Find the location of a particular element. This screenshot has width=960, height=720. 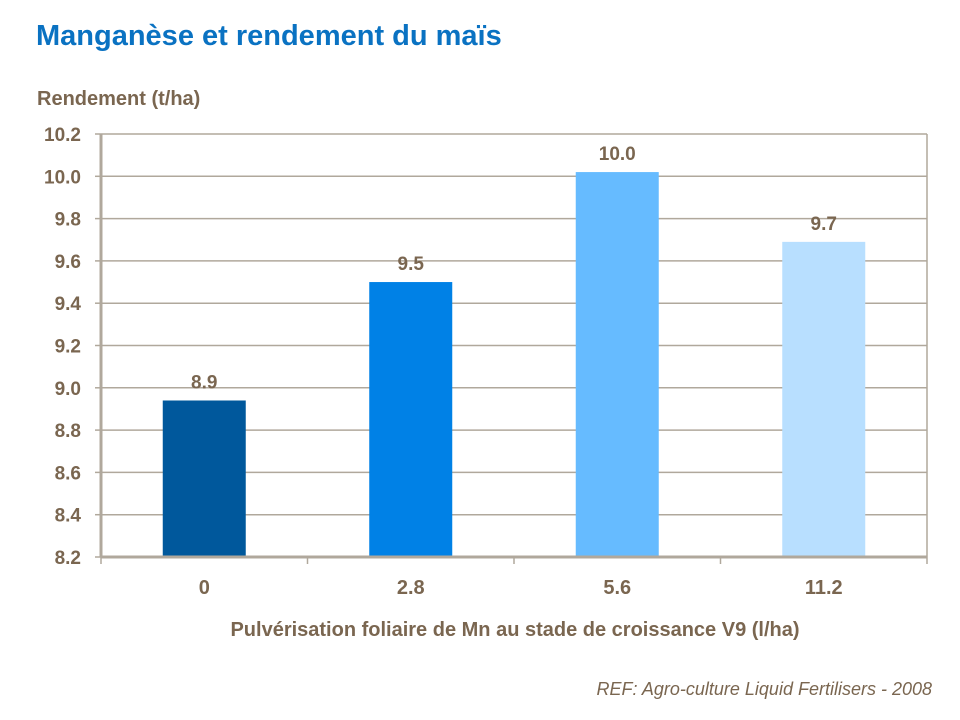

y-tick-label: 9.8 is located at coordinates (68, 220).